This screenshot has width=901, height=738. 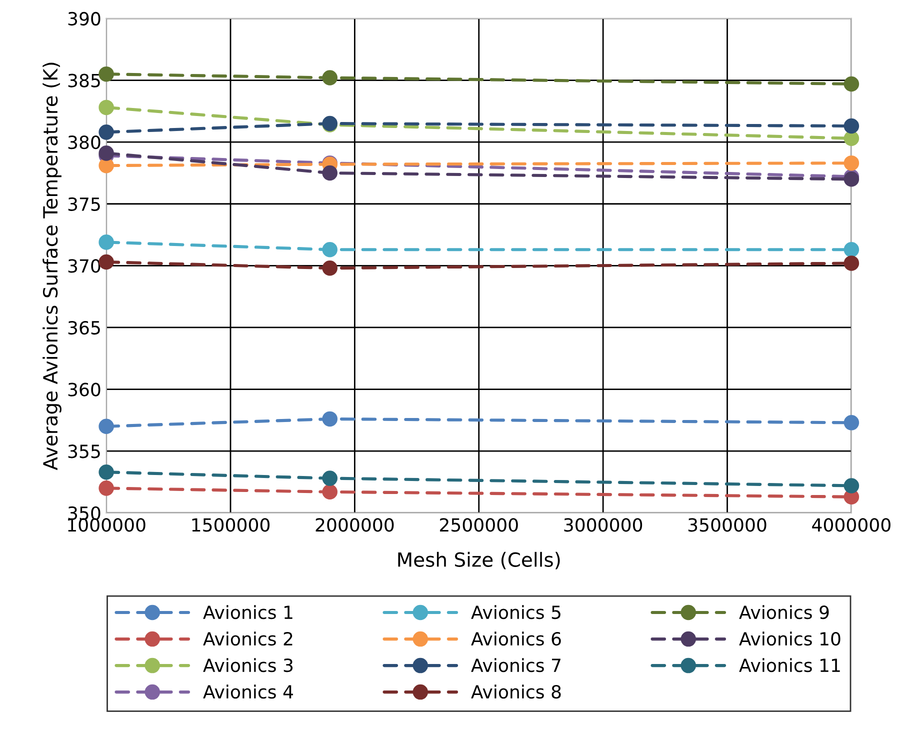 What do you see at coordinates (479, 525) in the screenshot?
I see `x-tick-label: 2500000` at bounding box center [479, 525].